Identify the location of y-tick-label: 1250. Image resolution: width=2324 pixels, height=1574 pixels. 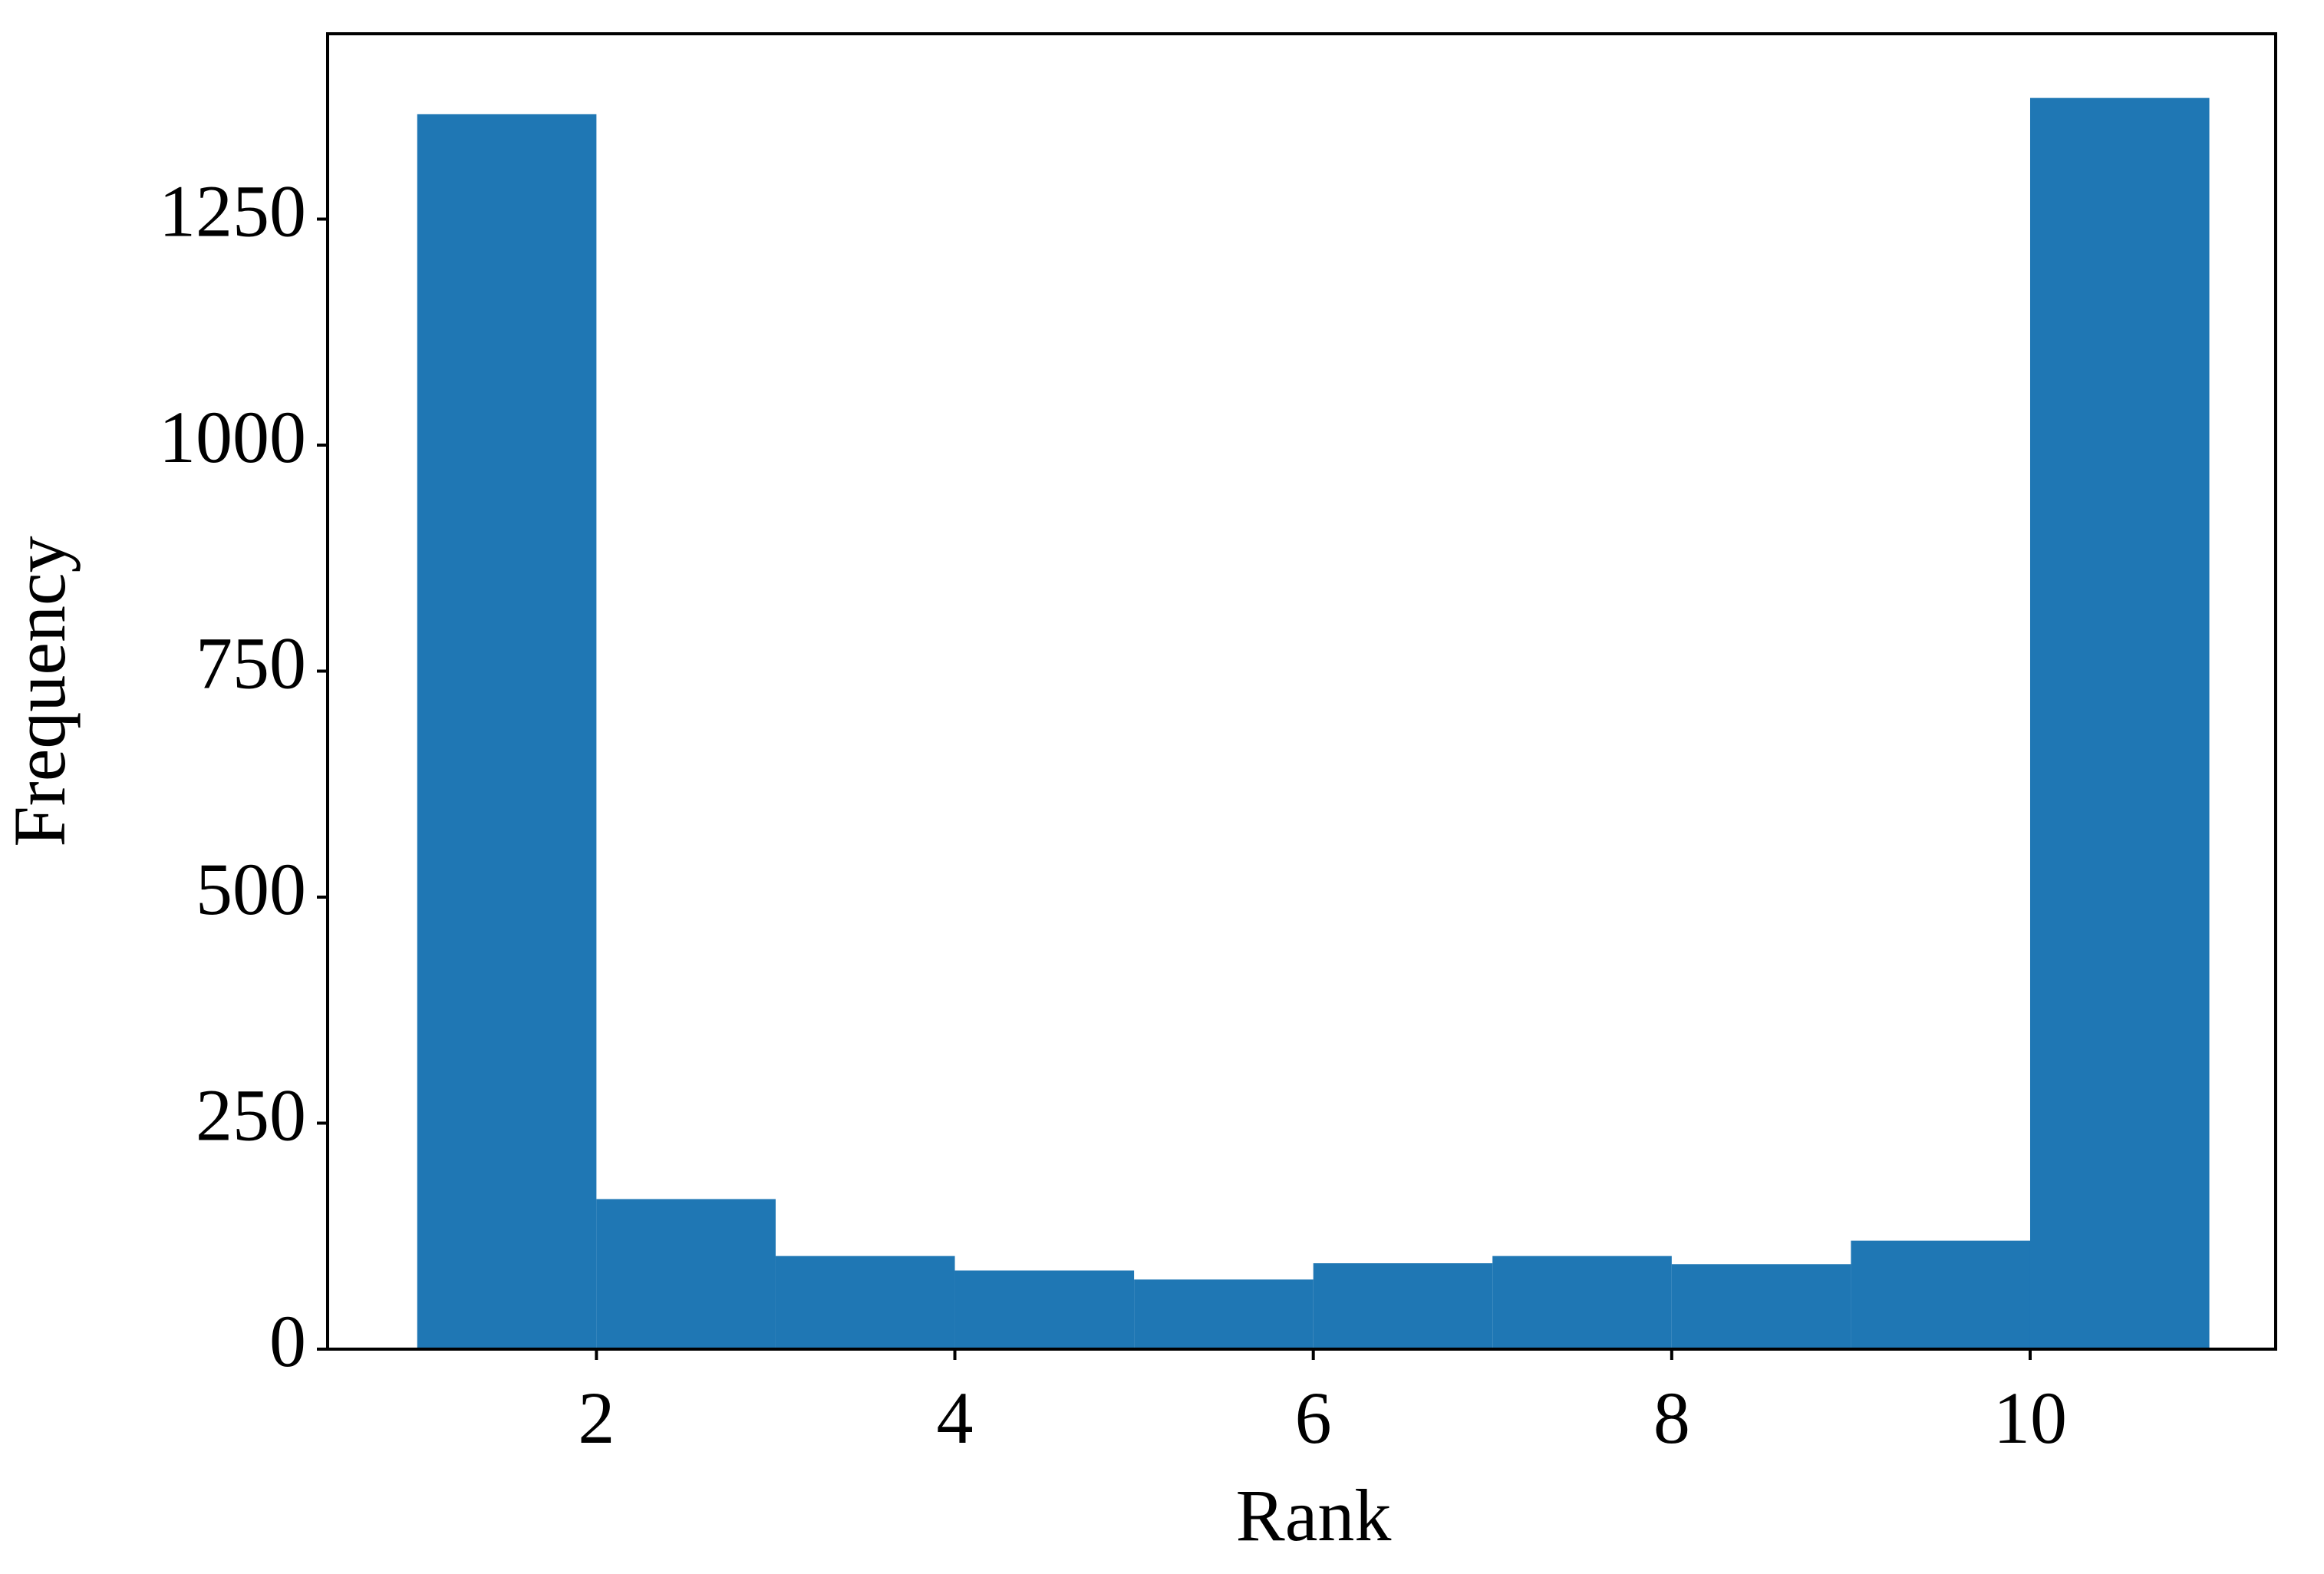
(232, 211).